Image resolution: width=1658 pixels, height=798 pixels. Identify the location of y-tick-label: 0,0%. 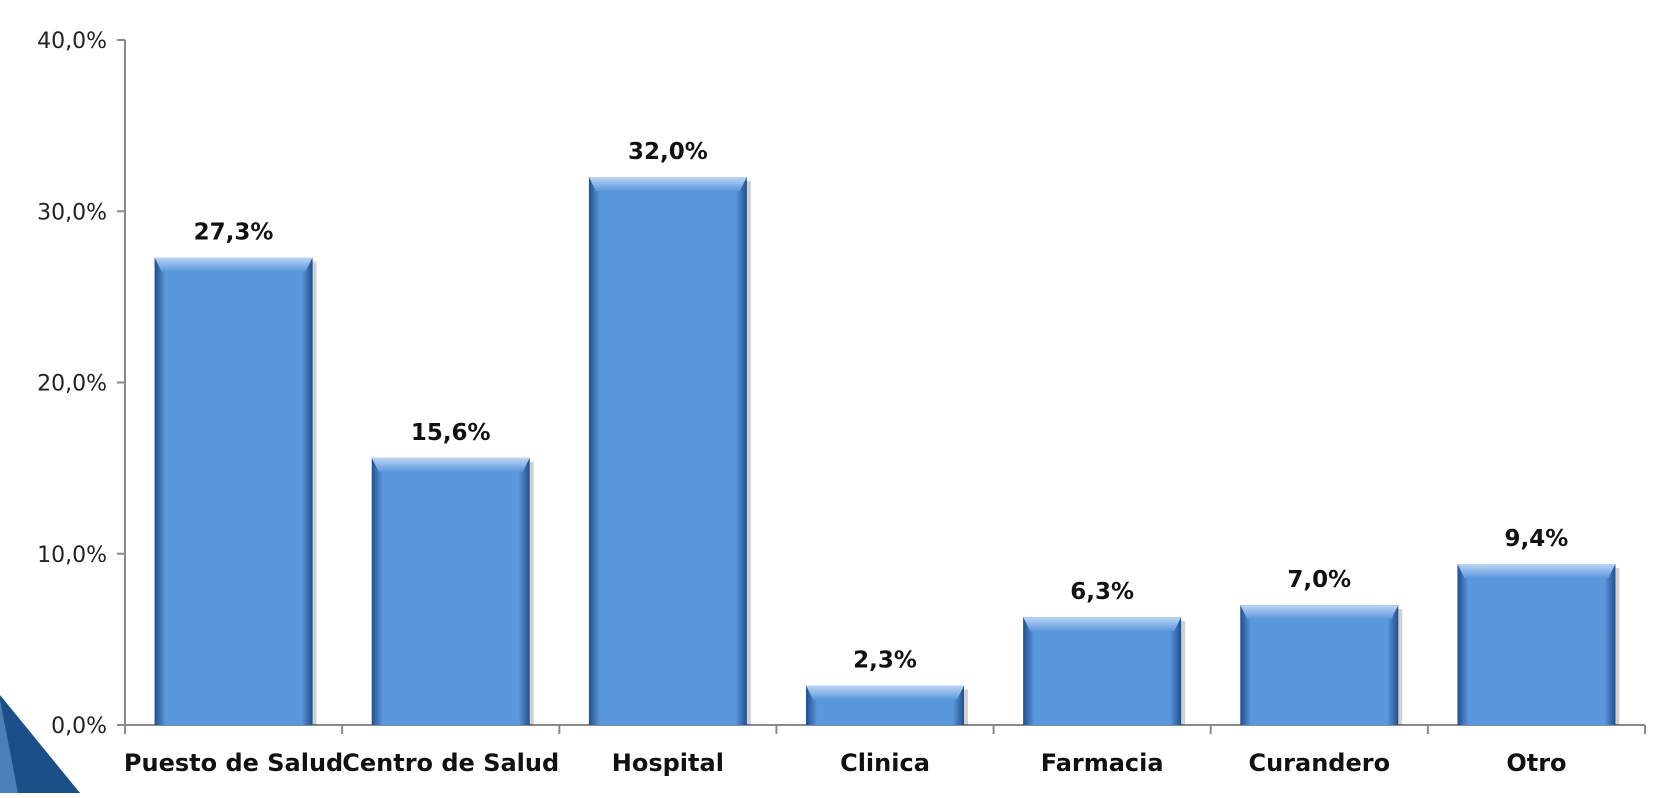
(79, 726).